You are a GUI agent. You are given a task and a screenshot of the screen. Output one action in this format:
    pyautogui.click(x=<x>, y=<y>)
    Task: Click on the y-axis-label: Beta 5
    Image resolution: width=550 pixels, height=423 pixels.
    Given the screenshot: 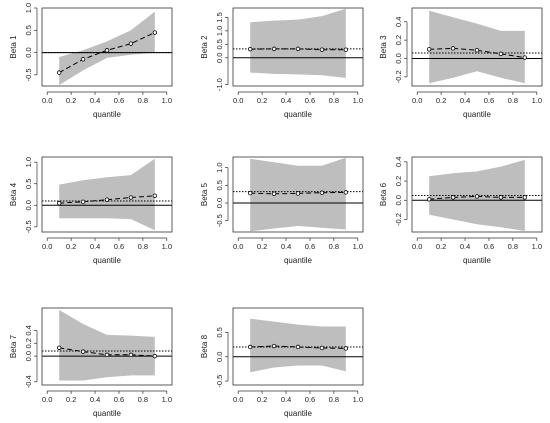 What is the action you would take?
    pyautogui.click(x=204, y=194)
    